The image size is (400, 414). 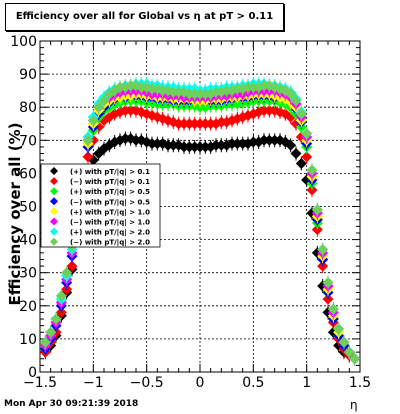 I want to click on y-tick-label: 50, so click(x=28, y=208).